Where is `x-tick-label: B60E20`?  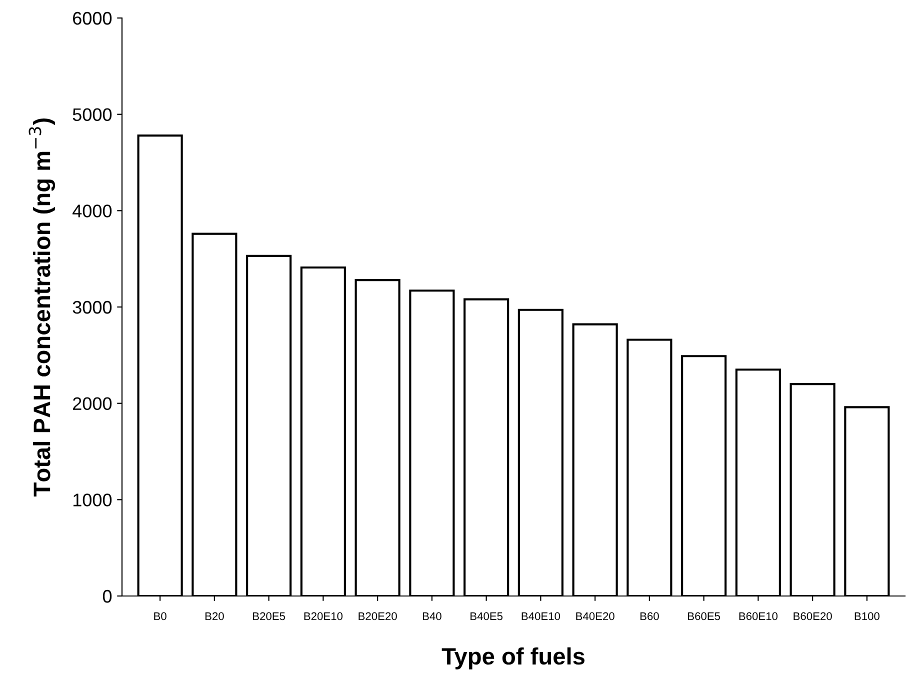 x-tick-label: B60E20 is located at coordinates (813, 616).